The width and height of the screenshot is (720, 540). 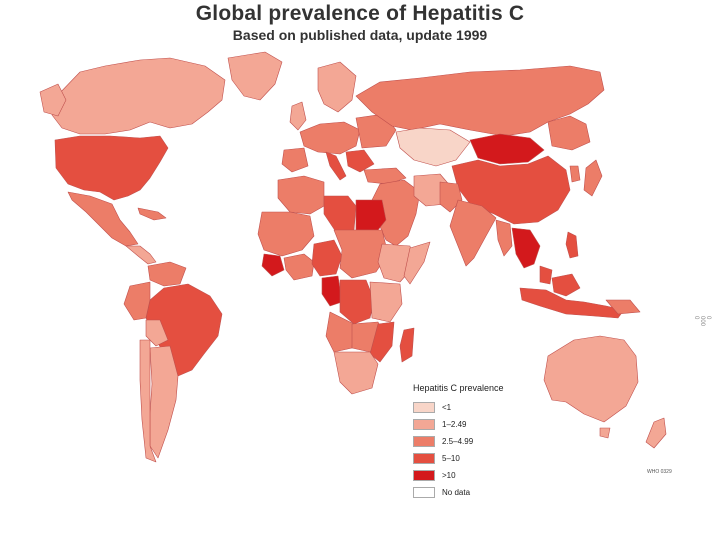 I want to click on legend-label: 5–10, so click(x=451, y=458).